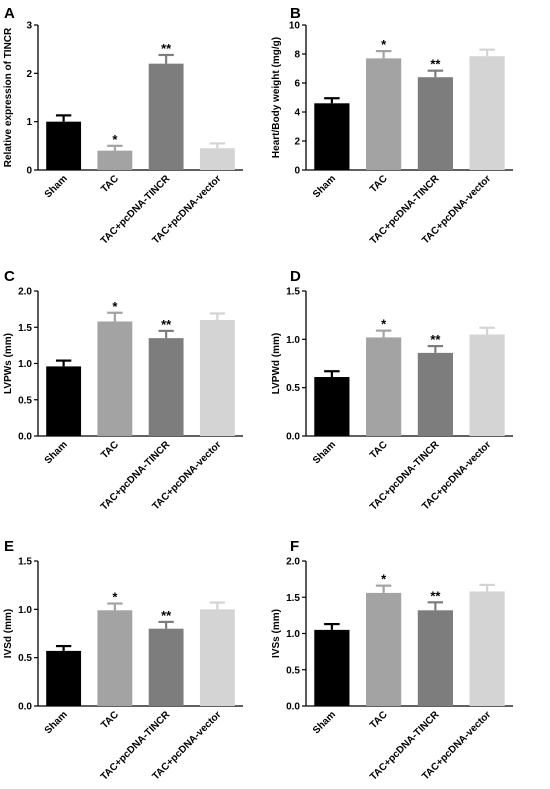 Image resolution: width=550 pixels, height=789 pixels. What do you see at coordinates (29, 171) in the screenshot?
I see `y-tick-label: 0` at bounding box center [29, 171].